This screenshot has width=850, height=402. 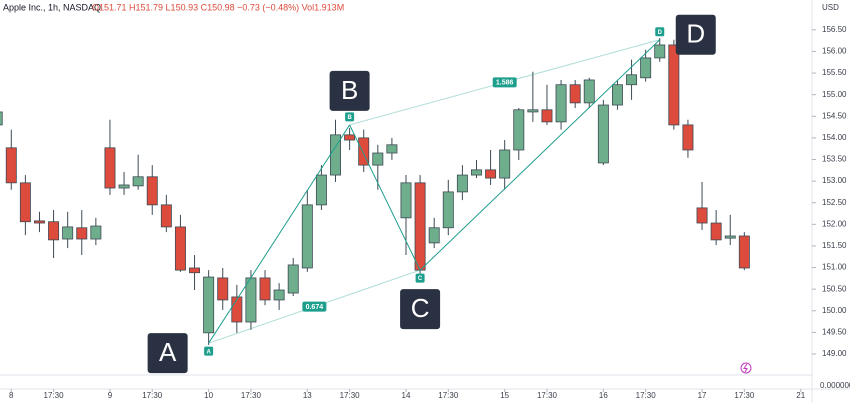 What do you see at coordinates (834, 29) in the screenshot?
I see `y-tick-label: 156.50` at bounding box center [834, 29].